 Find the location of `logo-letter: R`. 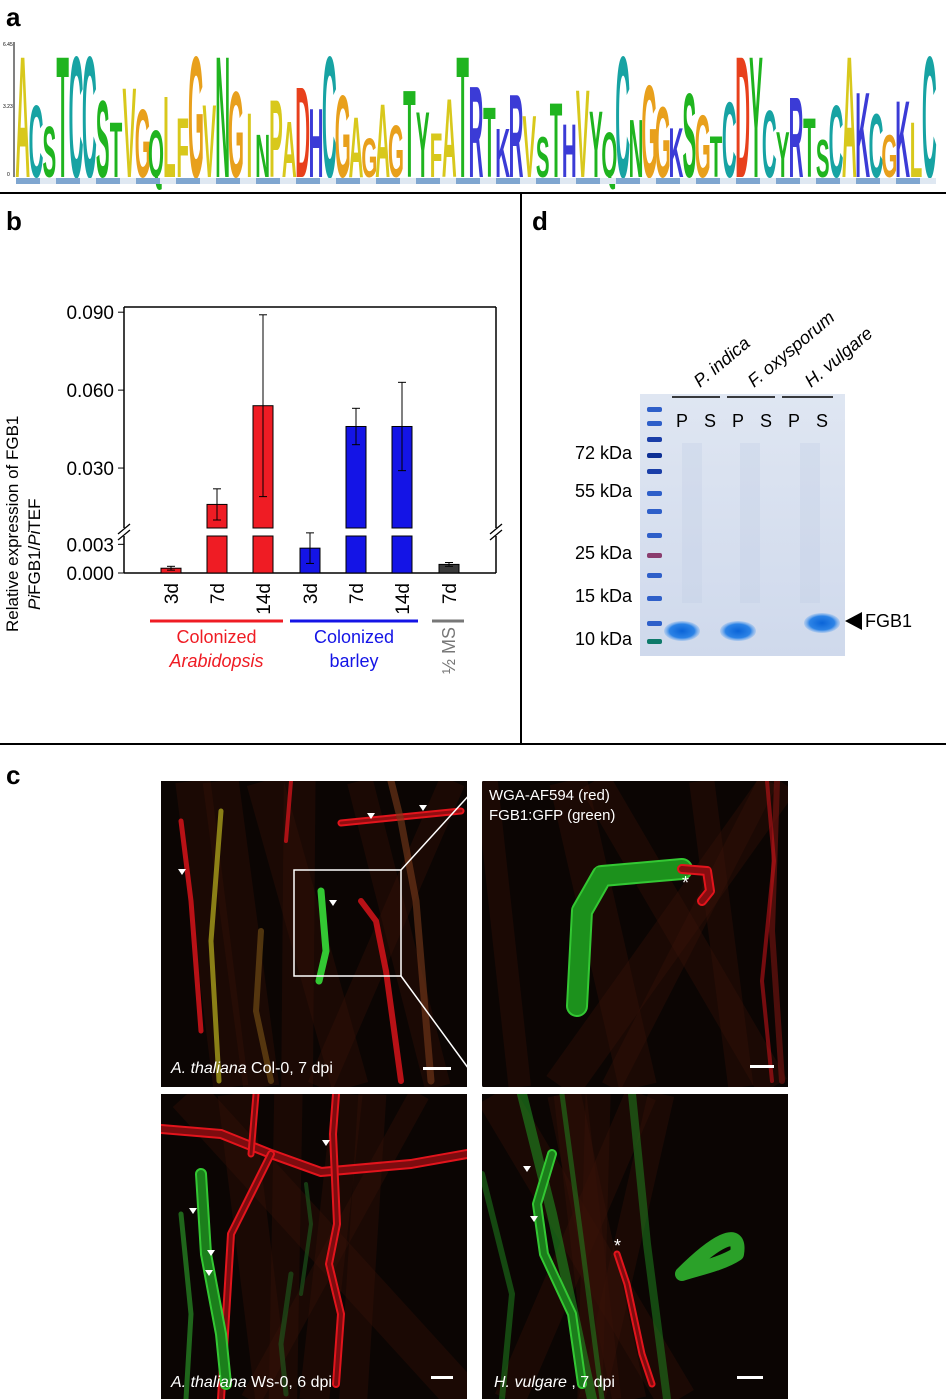

logo-letter: R is located at coordinates (476, 131).